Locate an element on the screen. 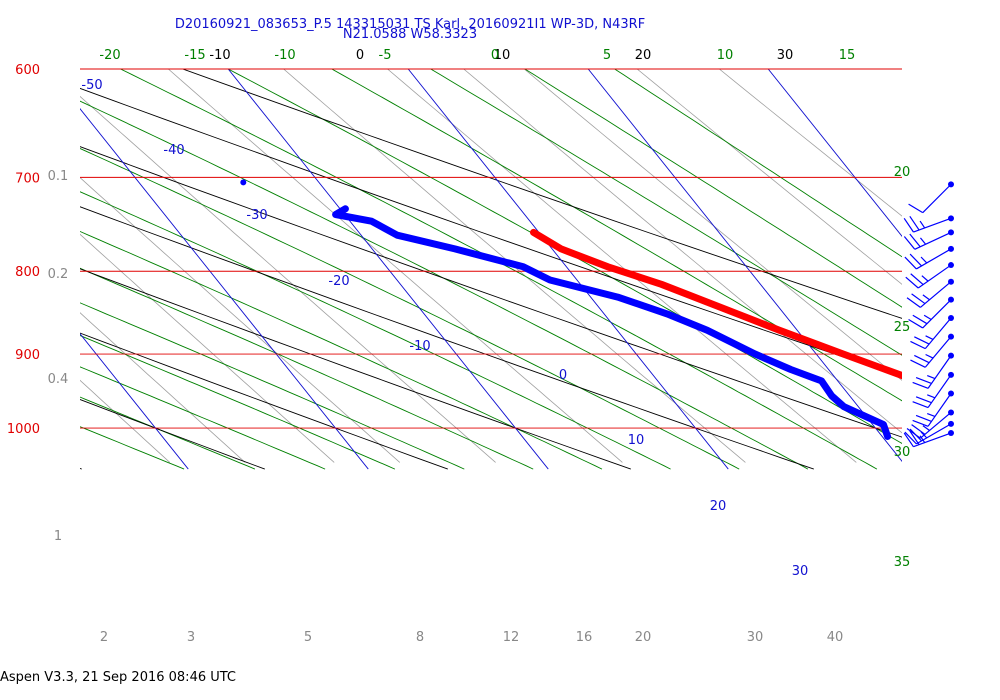 Image resolution: width=1000 pixels, height=700 pixels. mixing-ratio-label: 0.2 is located at coordinates (58, 274).